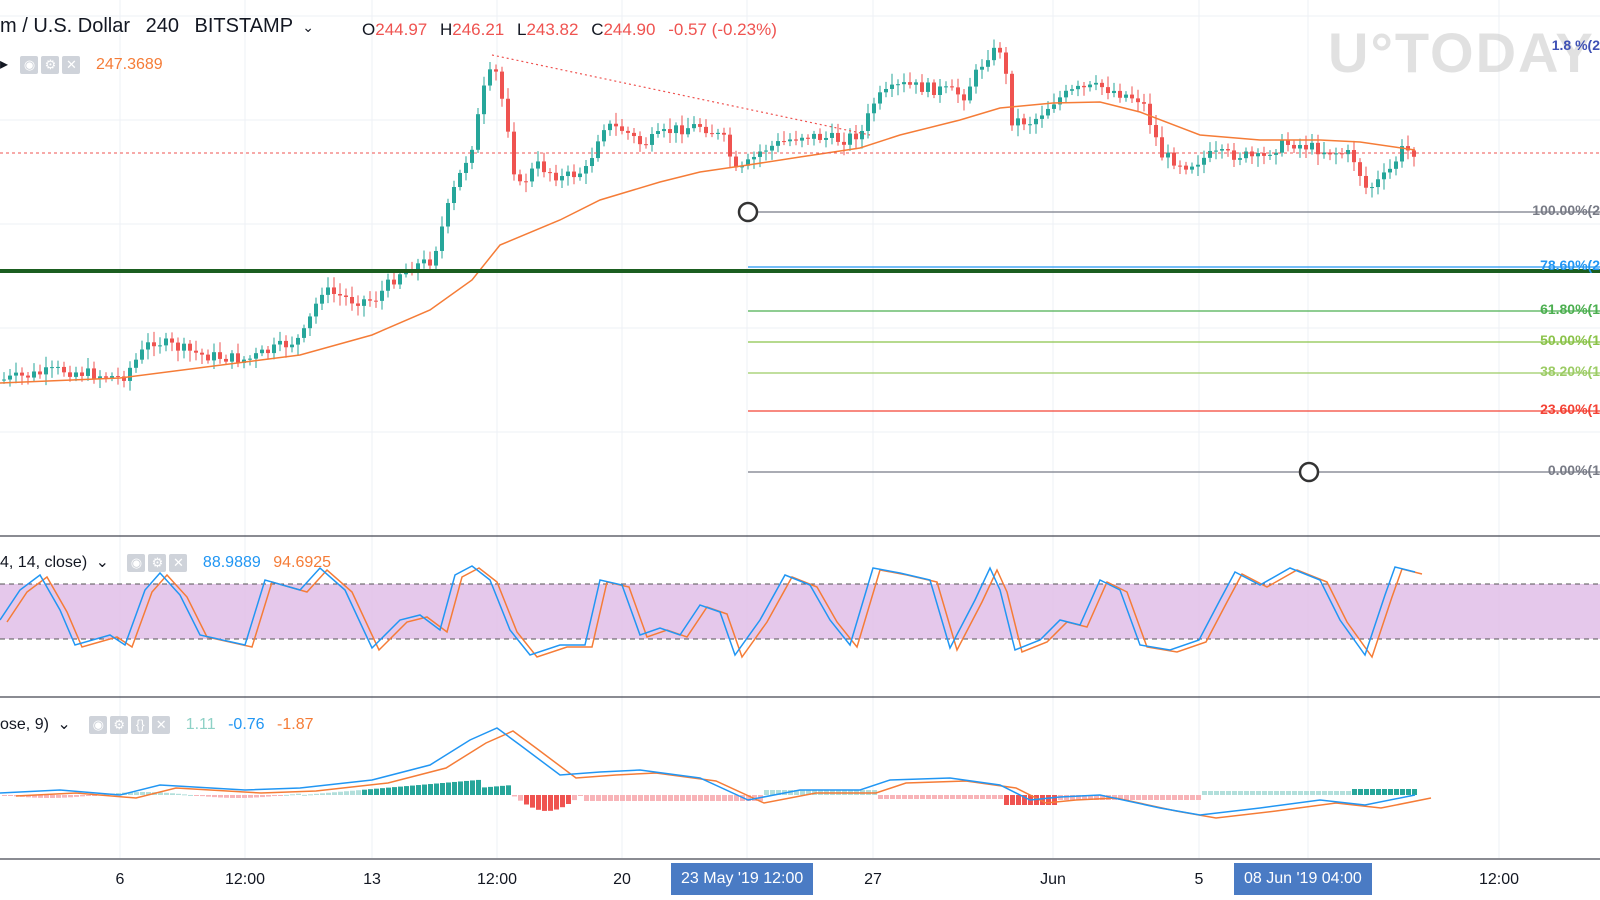 Image resolution: width=1600 pixels, height=900 pixels. Describe the element at coordinates (681, 95) in the screenshot. I see `trend-line` at that location.